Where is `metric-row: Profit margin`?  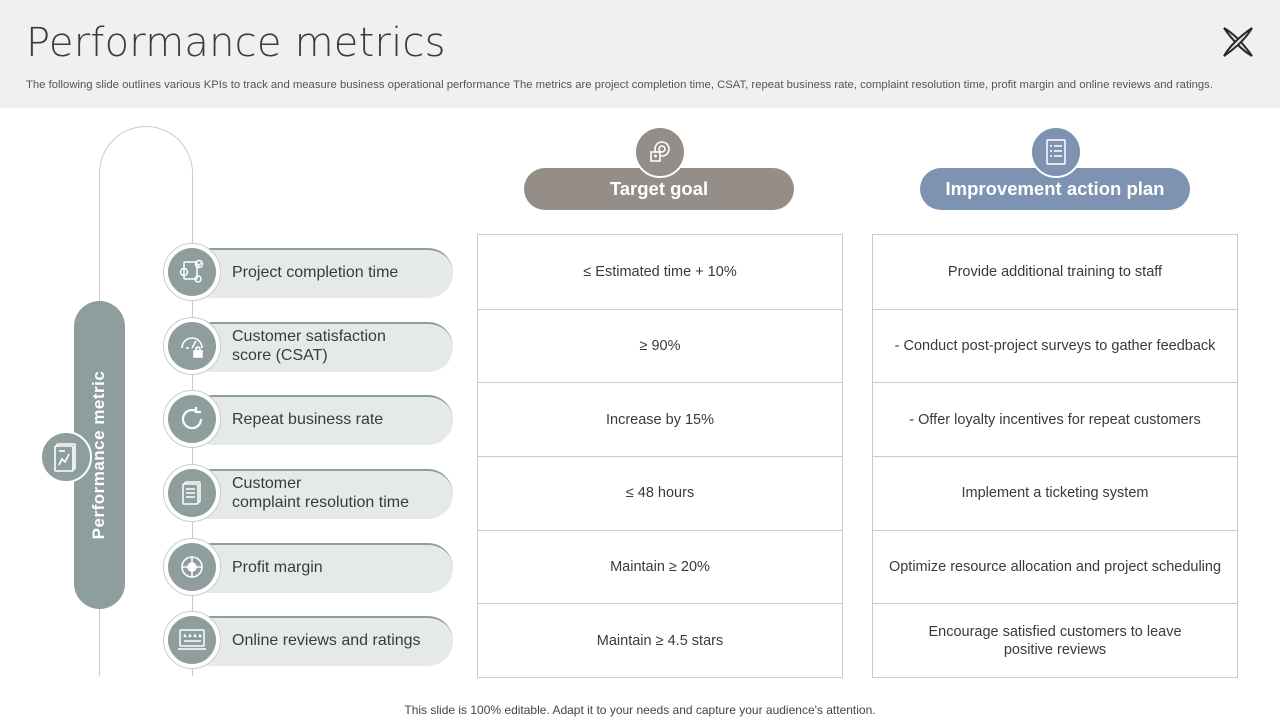 metric-row: Profit margin is located at coordinates (309, 567).